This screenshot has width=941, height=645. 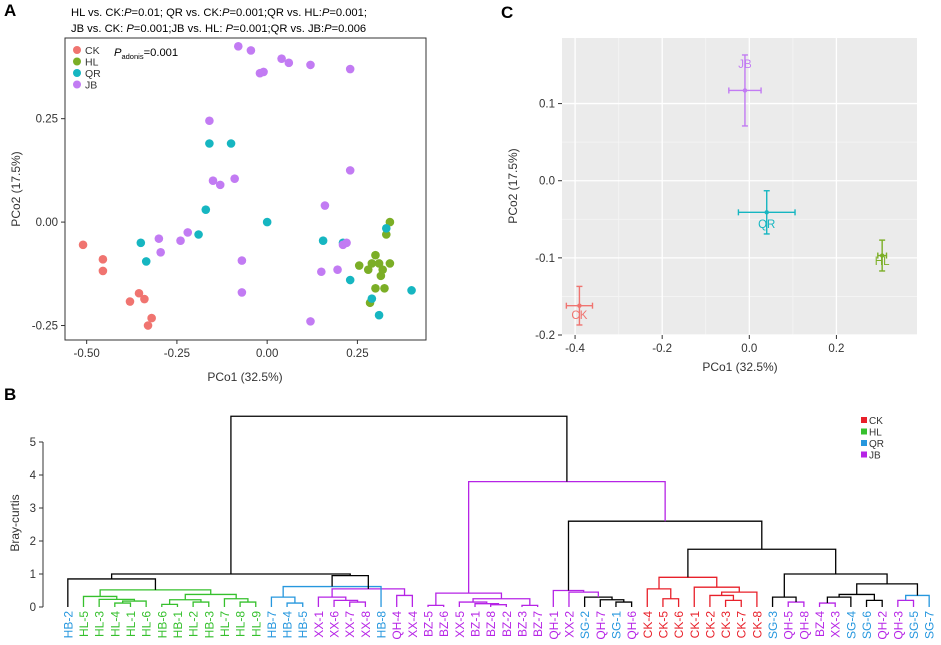 I want to click on leaf-label: HB-7, so click(x=272, y=625).